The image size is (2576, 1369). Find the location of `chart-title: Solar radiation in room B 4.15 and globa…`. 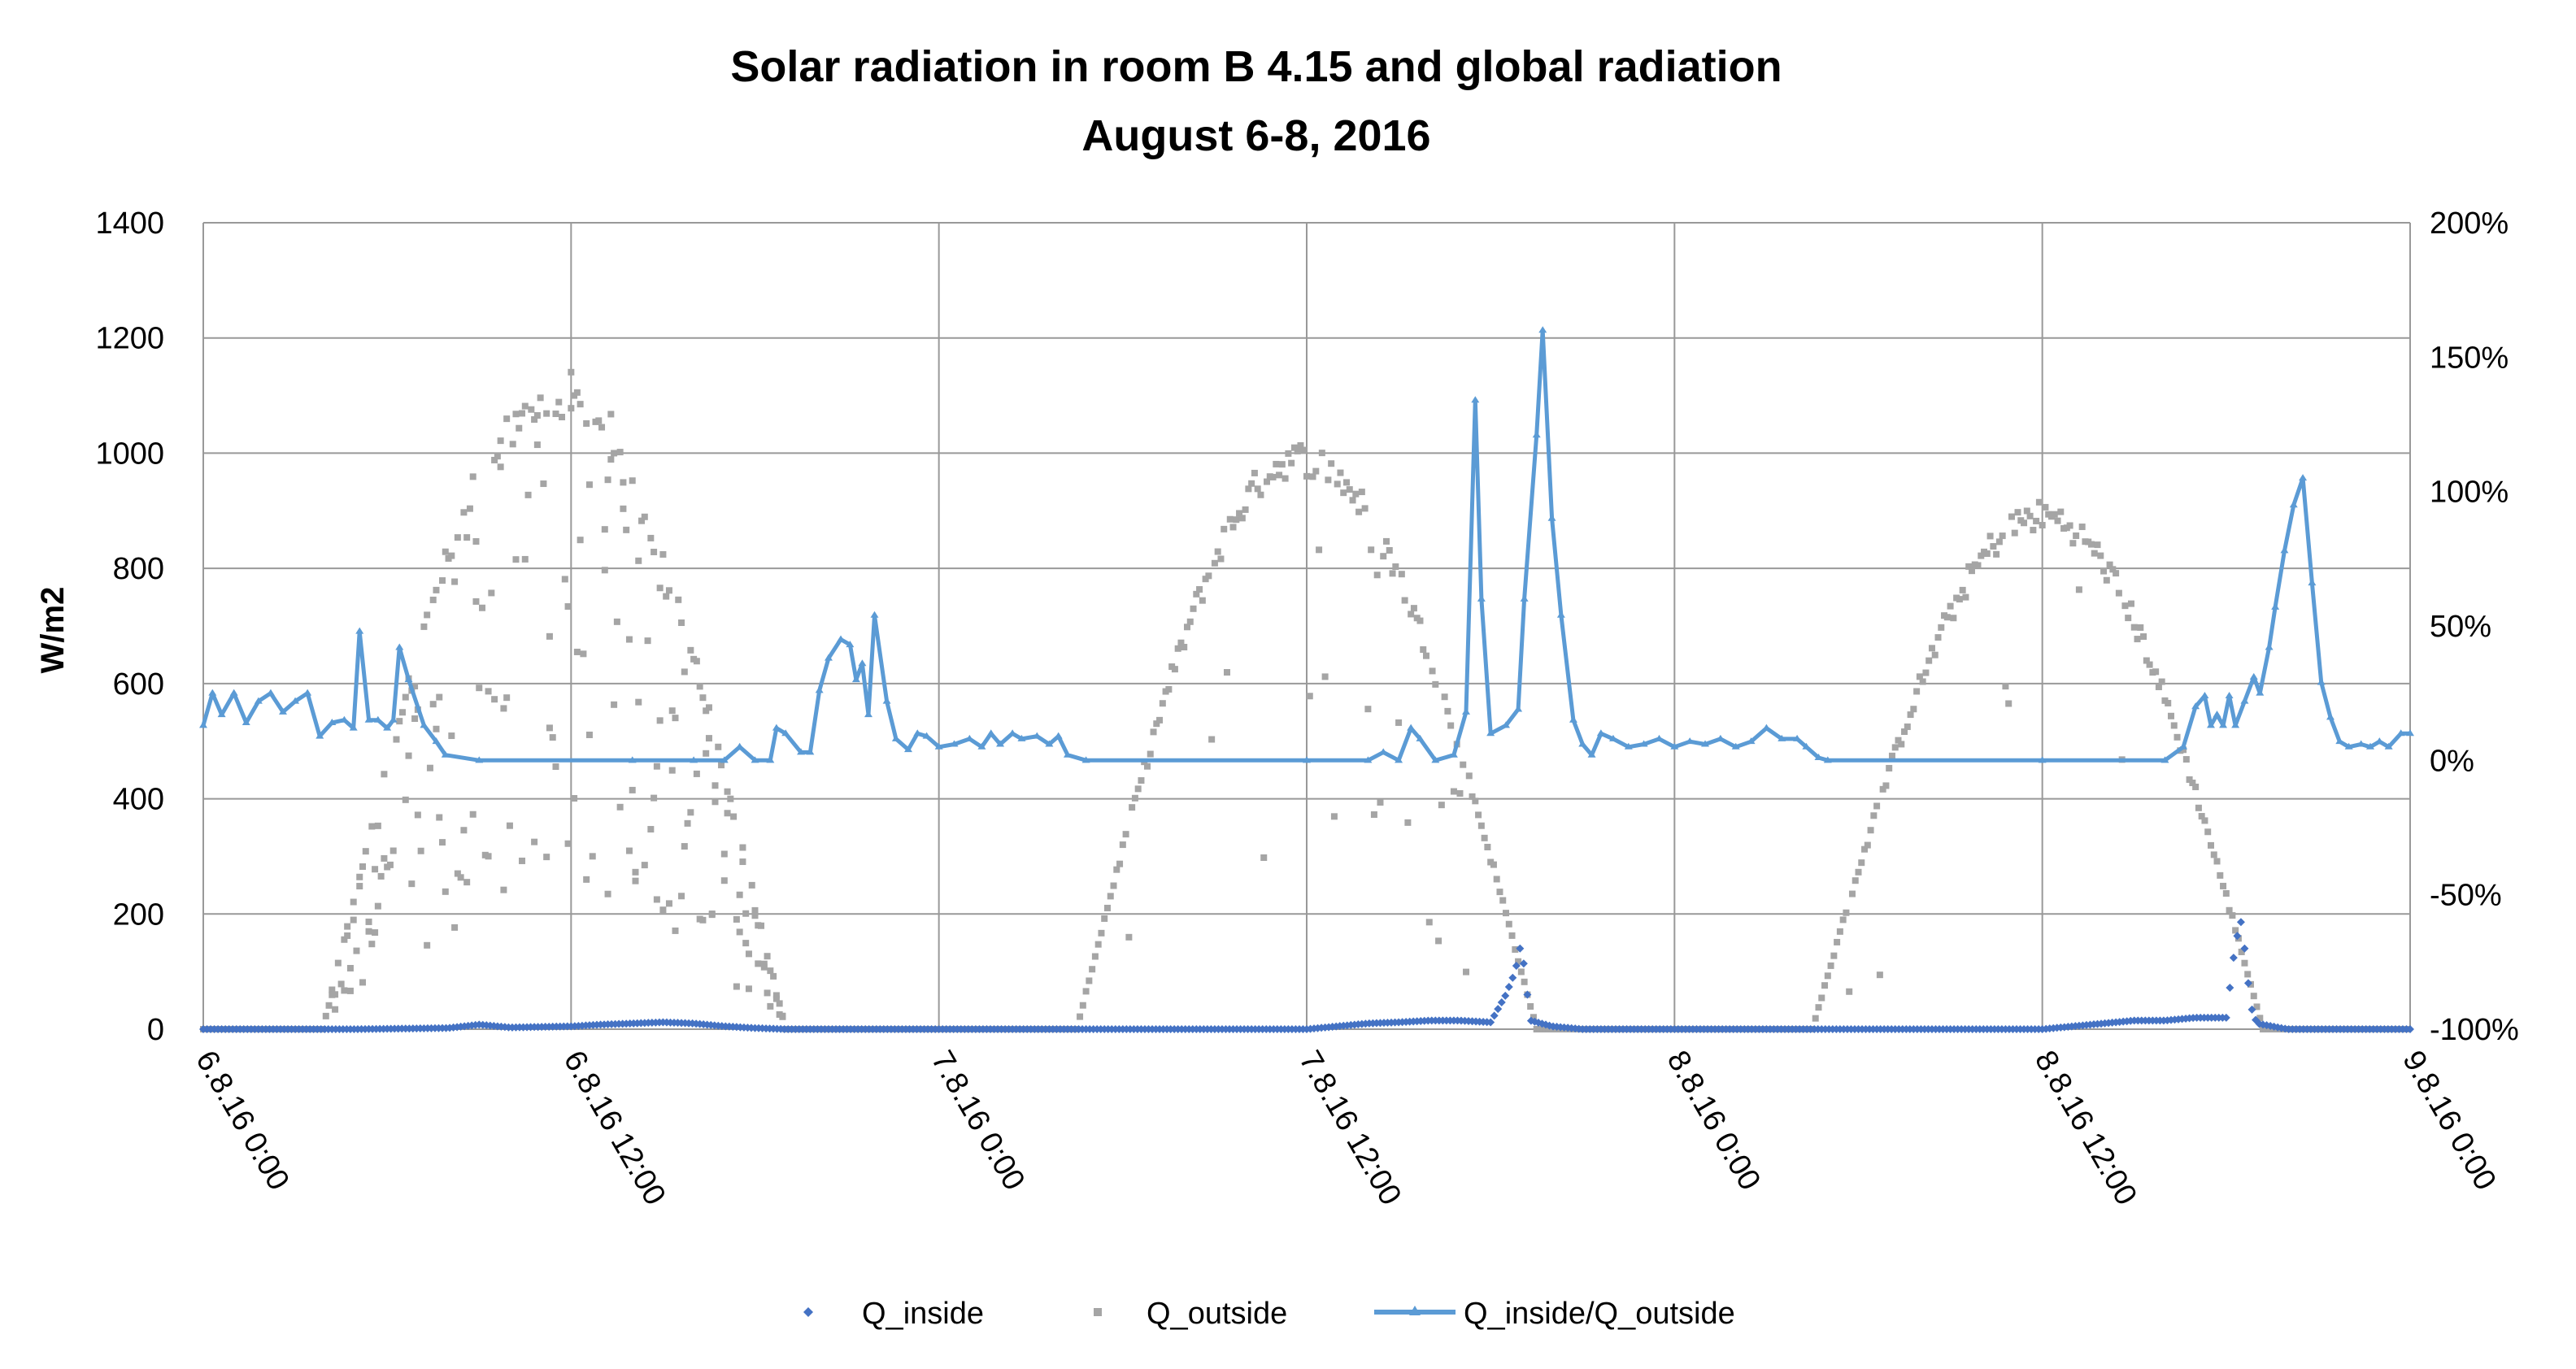

chart-title: Solar radiation in room B 4.15 and globa… is located at coordinates (1256, 66).